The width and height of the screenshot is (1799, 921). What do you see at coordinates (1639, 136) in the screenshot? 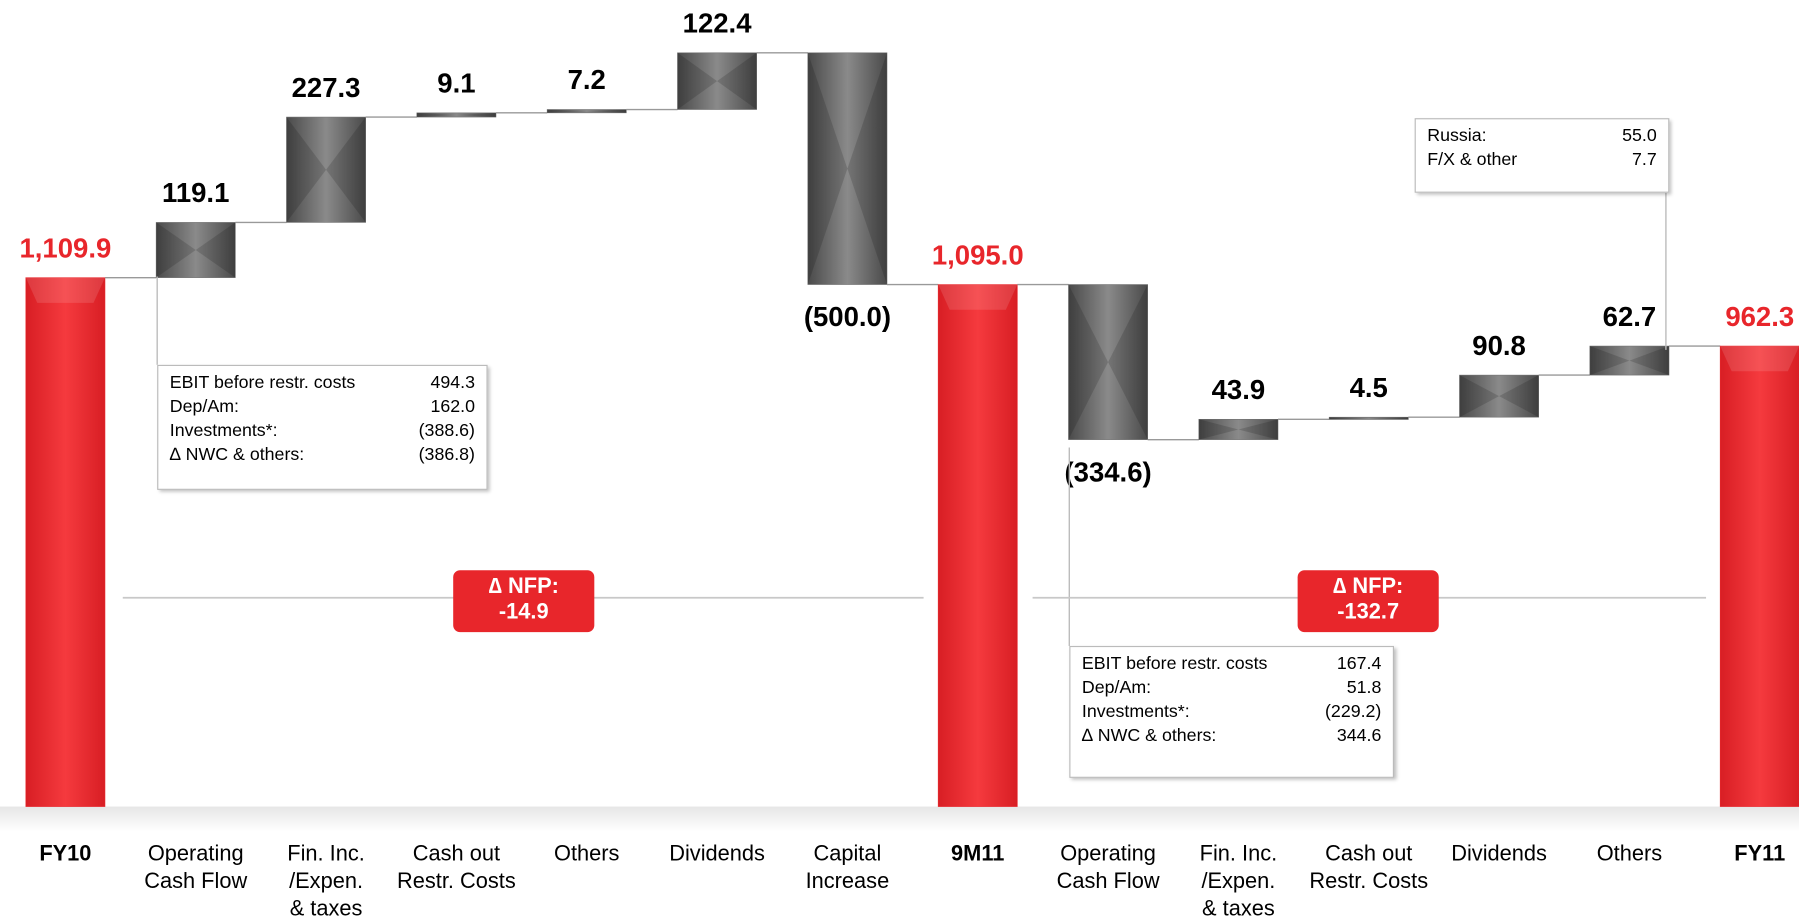
I see `annotation-value: 55.0` at bounding box center [1639, 136].